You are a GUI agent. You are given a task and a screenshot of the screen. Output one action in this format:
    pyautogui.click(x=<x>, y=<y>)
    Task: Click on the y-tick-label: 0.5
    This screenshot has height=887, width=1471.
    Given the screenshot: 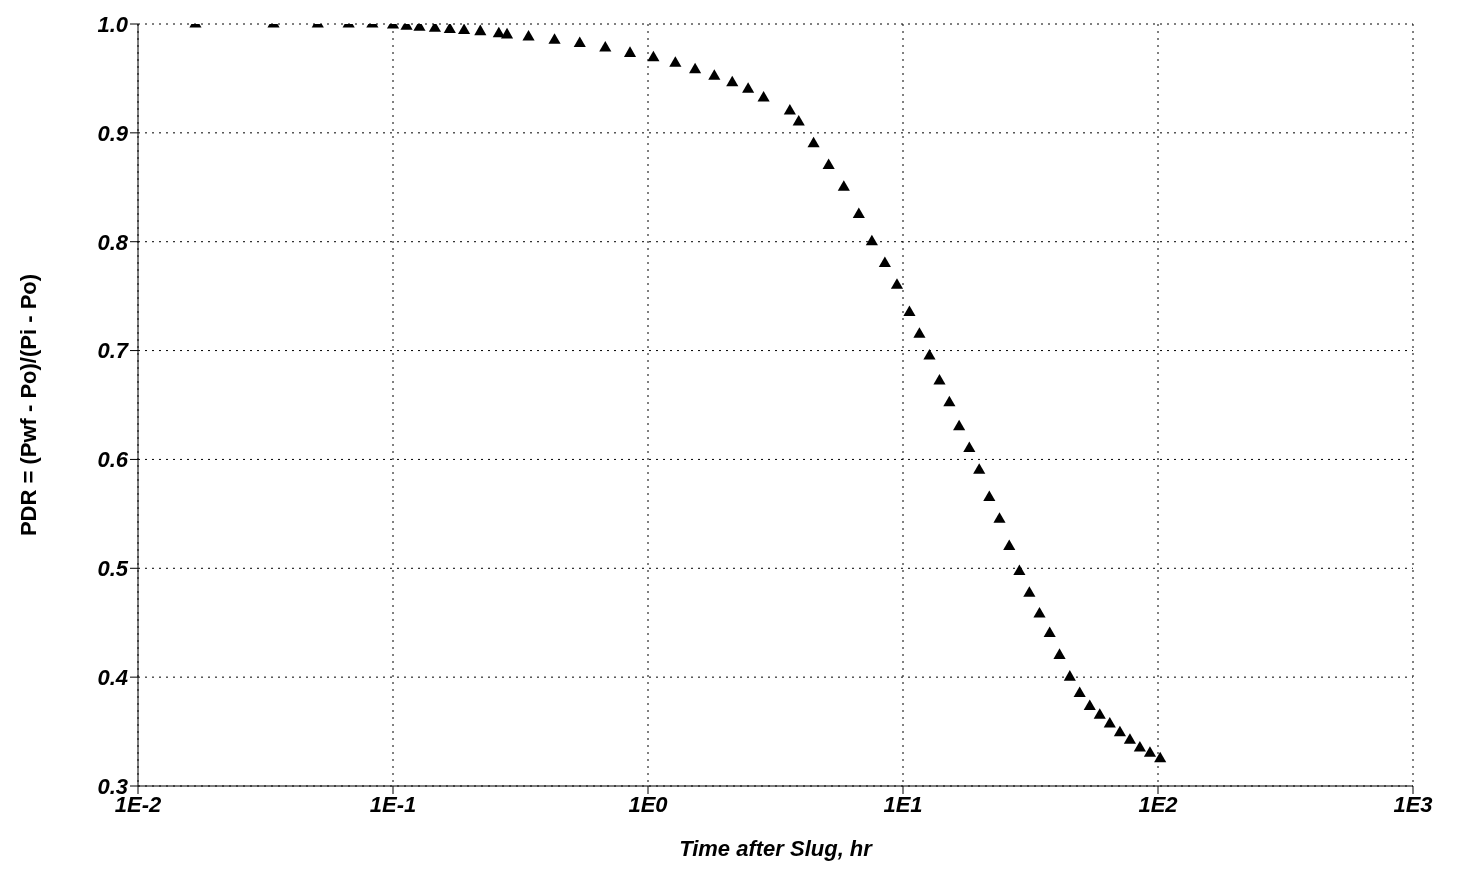 What is the action you would take?
    pyautogui.click(x=113, y=569)
    